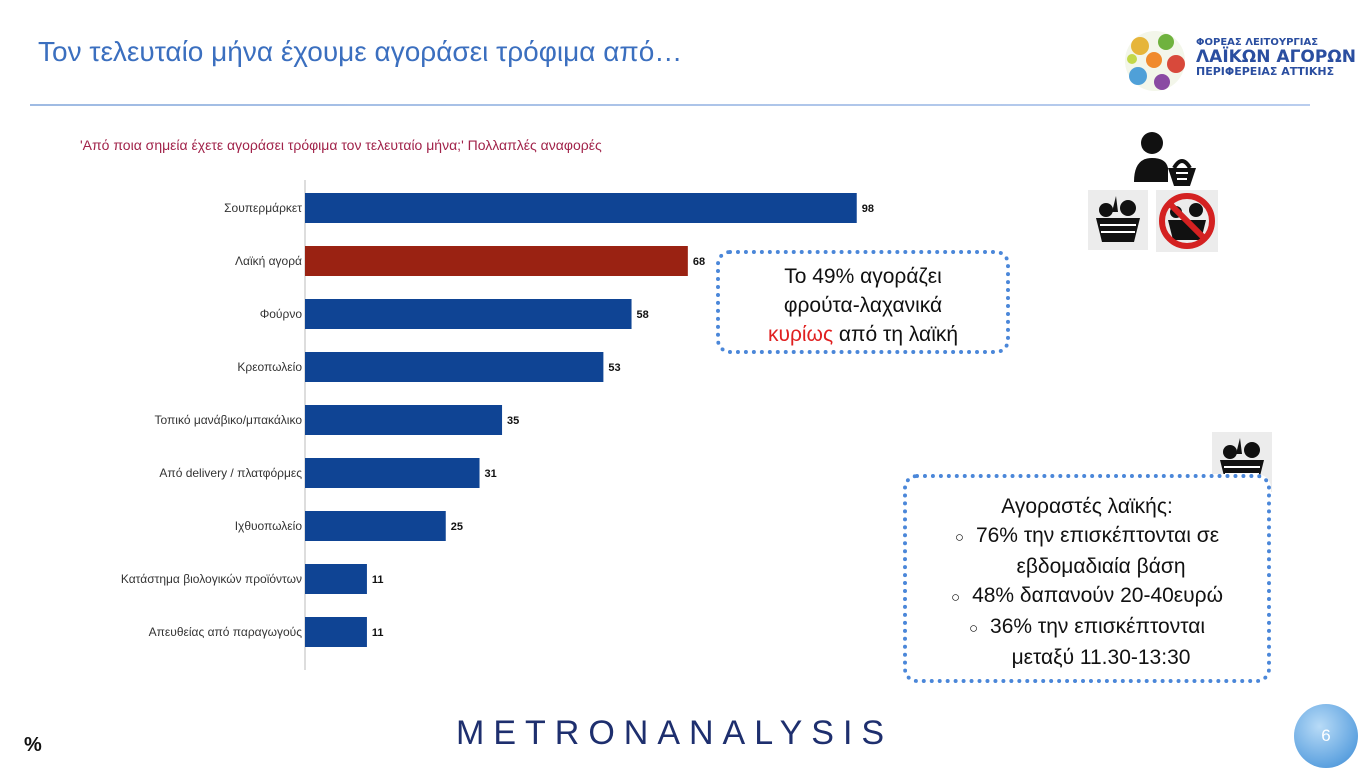 This screenshot has height=768, width=1360. What do you see at coordinates (269, 367) in the screenshot?
I see `category-label: Κρεοπωλείο` at bounding box center [269, 367].